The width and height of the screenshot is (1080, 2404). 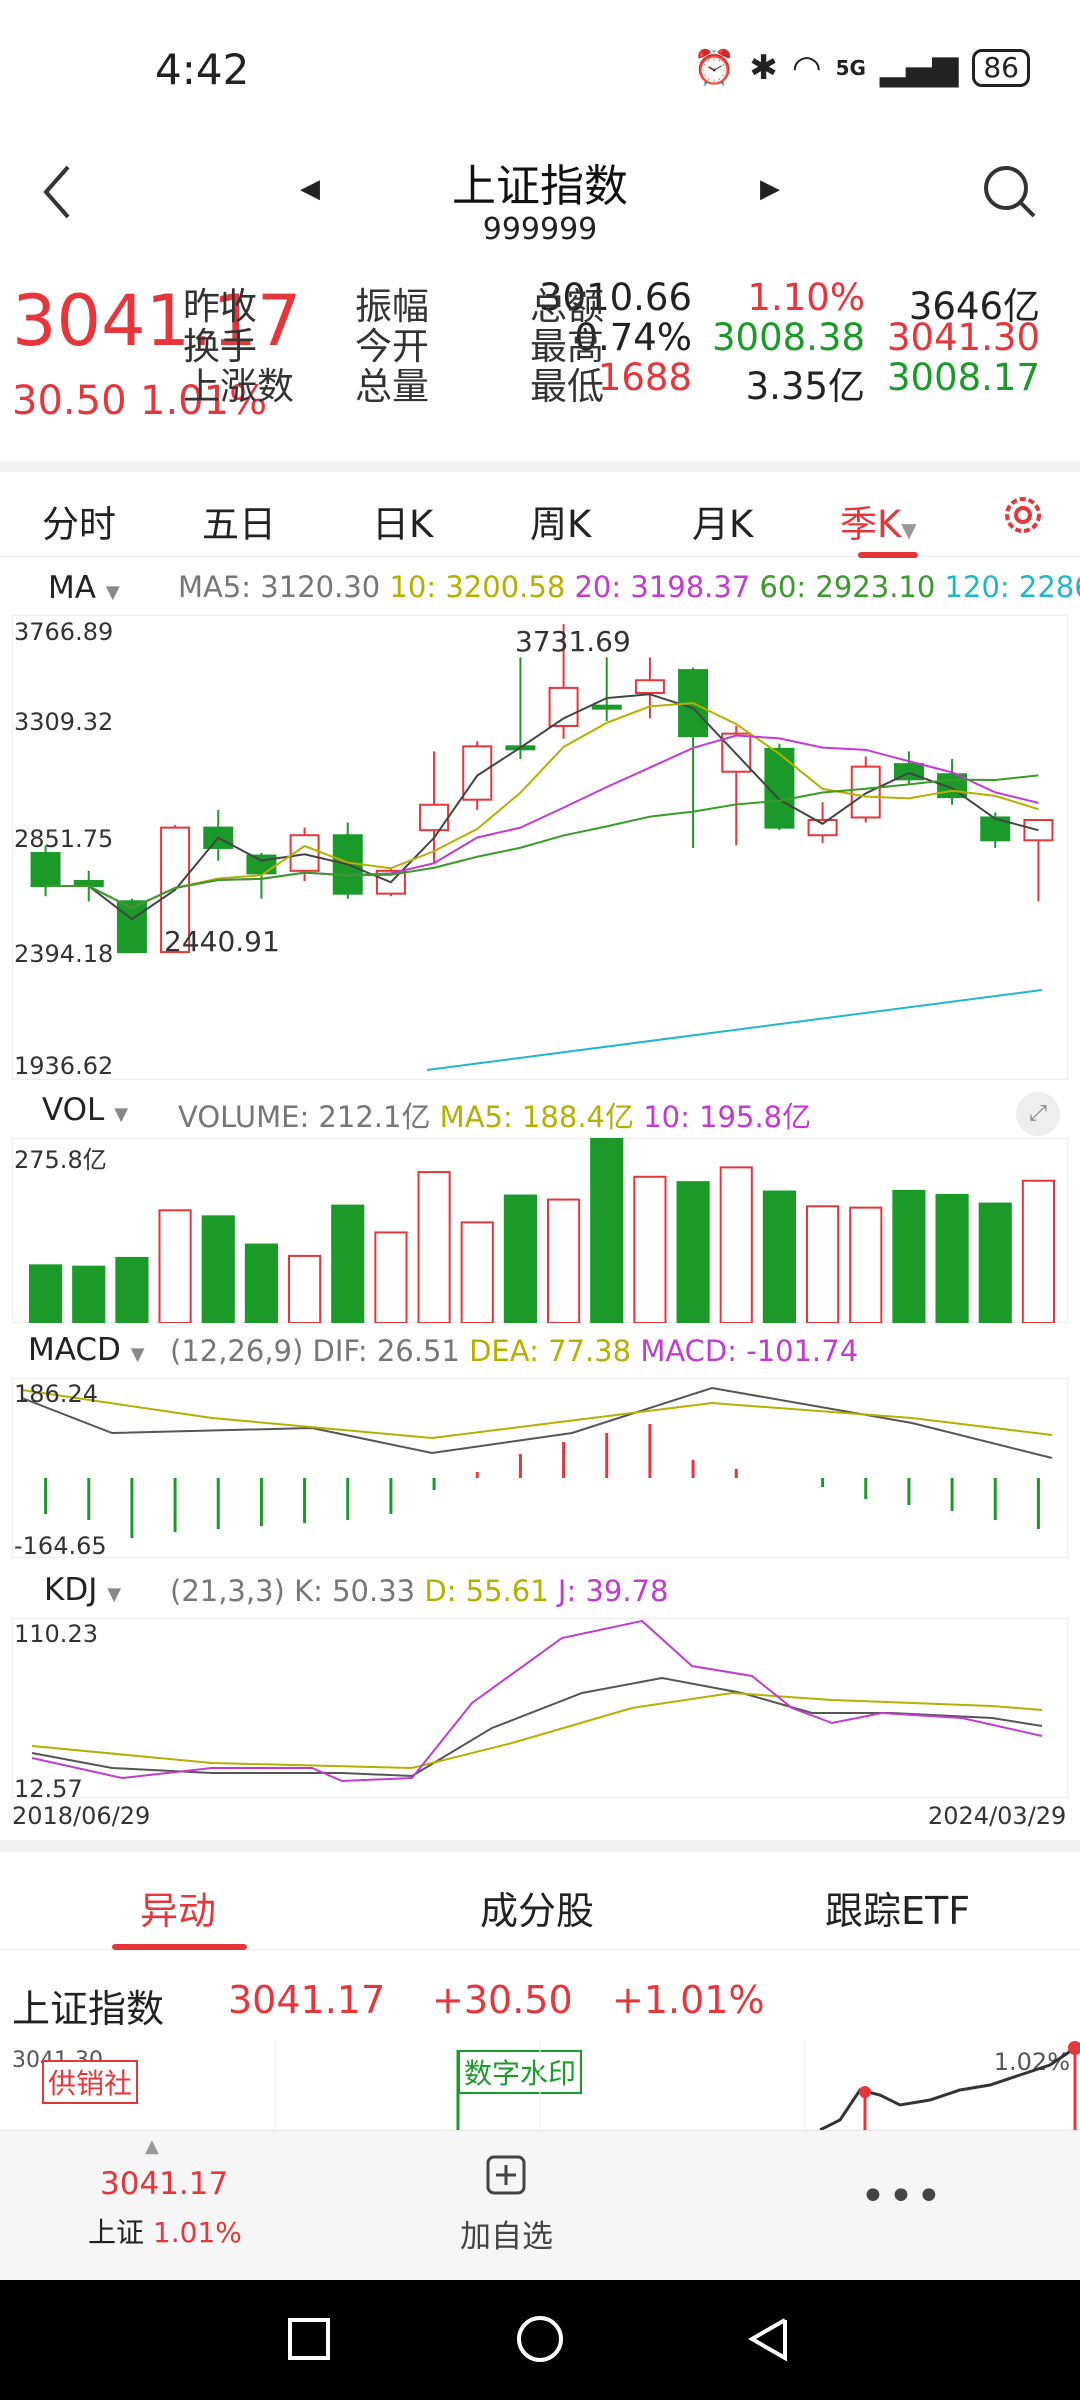 I want to click on quote-label-0: 昨收, so click(x=220, y=306).